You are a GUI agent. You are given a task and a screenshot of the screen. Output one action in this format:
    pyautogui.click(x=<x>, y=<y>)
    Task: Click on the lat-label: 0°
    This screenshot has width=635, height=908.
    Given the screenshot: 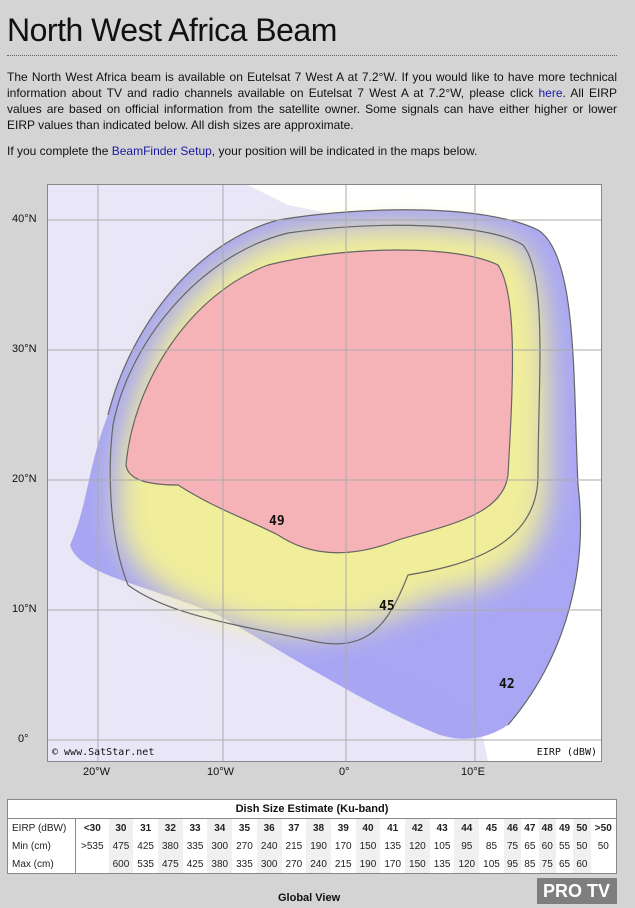 What is the action you would take?
    pyautogui.click(x=23, y=739)
    